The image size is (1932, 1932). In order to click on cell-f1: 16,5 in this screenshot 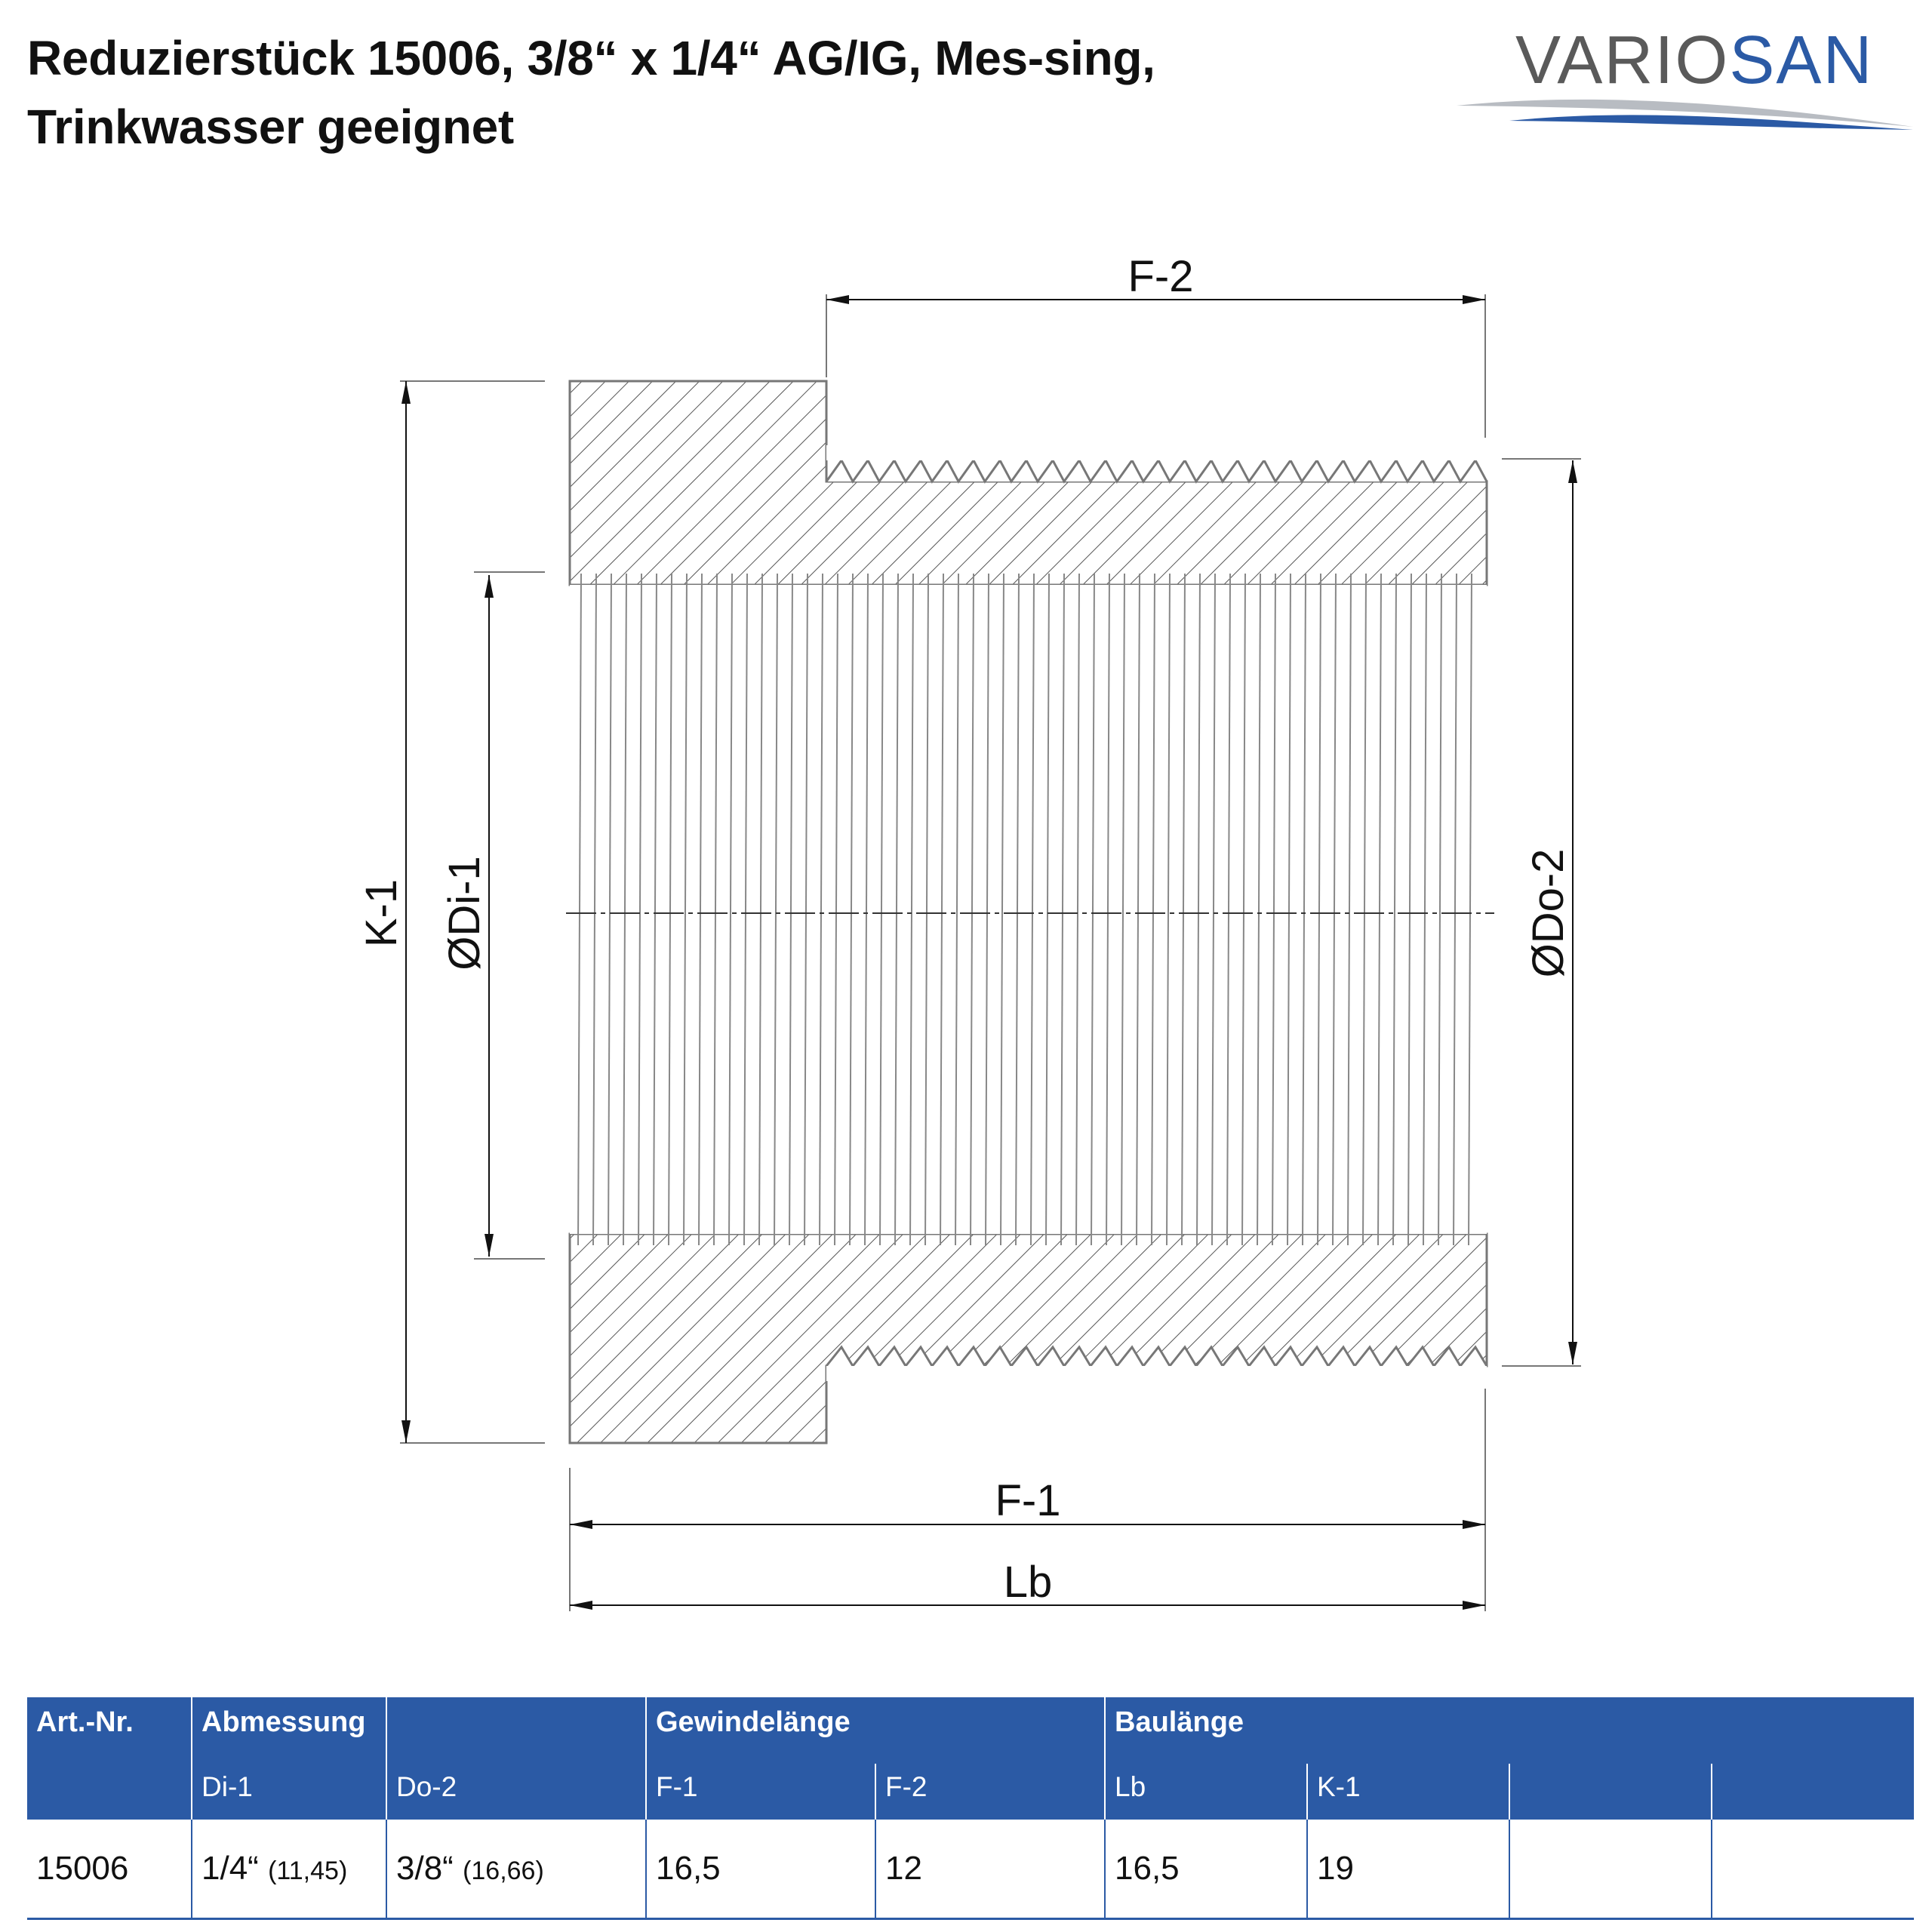, I will do `click(760, 1870)`.